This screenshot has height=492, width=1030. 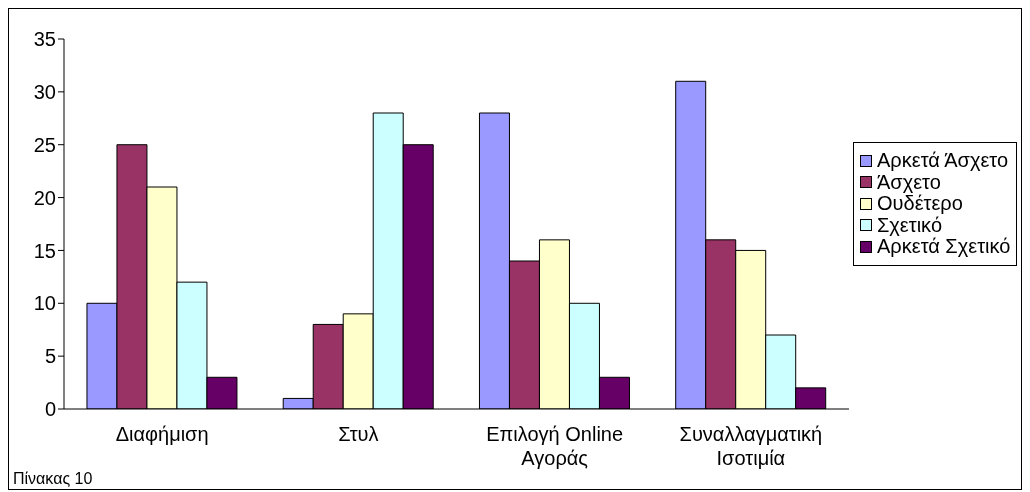 I want to click on text: Πίνακας 10, so click(x=53, y=479).